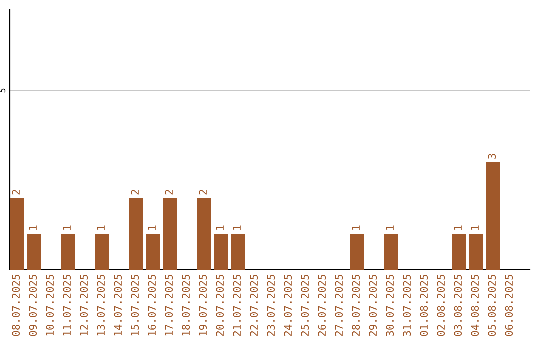 This screenshot has width=540, height=340. I want to click on x-tick-label: 16.07.2025, so click(152, 305).